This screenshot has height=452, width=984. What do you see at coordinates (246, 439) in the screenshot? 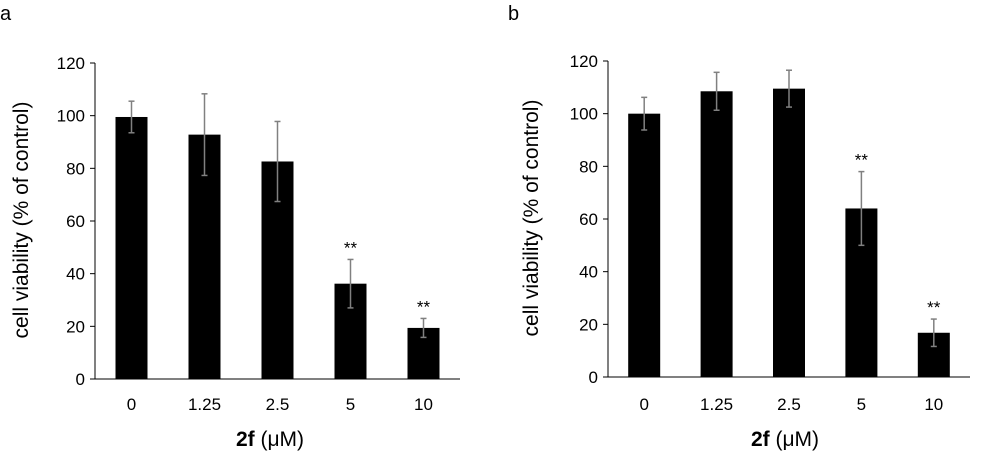
I see `x-axis-label-bold-a: 2f` at bounding box center [246, 439].